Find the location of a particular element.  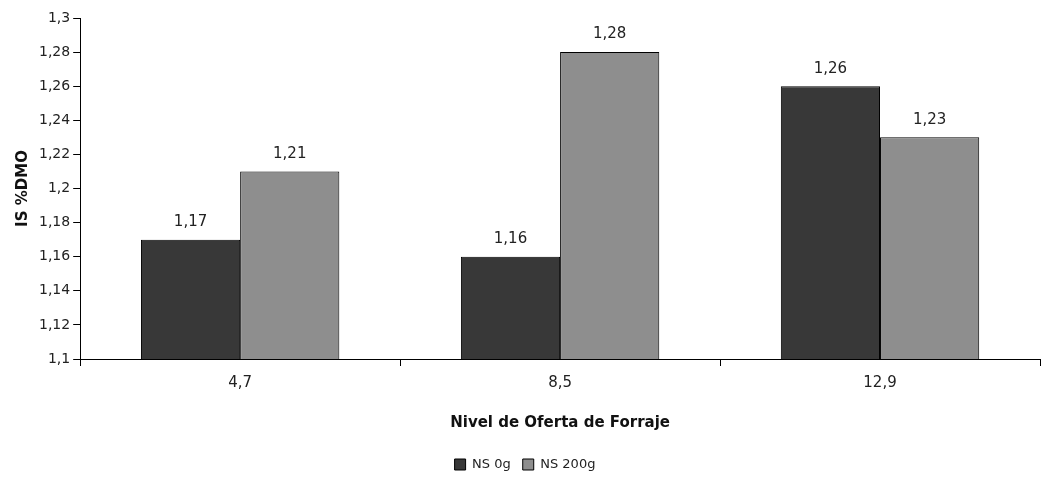

data-label: 1,21 is located at coordinates (290, 152).